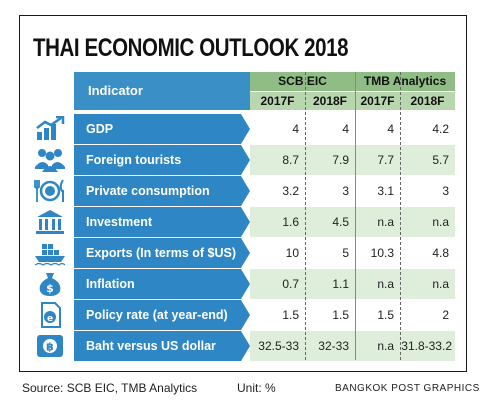 The height and width of the screenshot is (416, 480). Describe the element at coordinates (50, 253) in the screenshot. I see `cargo-ship-icon` at that location.